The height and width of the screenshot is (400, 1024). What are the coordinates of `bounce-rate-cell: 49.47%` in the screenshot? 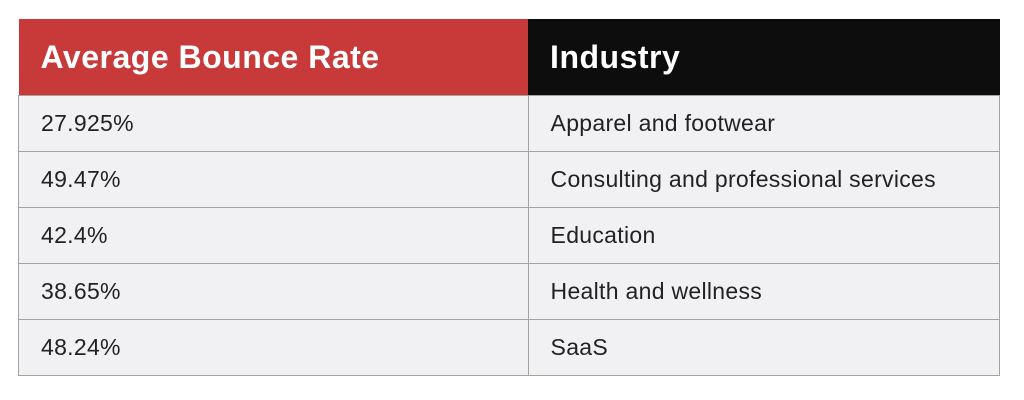 It's located at (273, 179).